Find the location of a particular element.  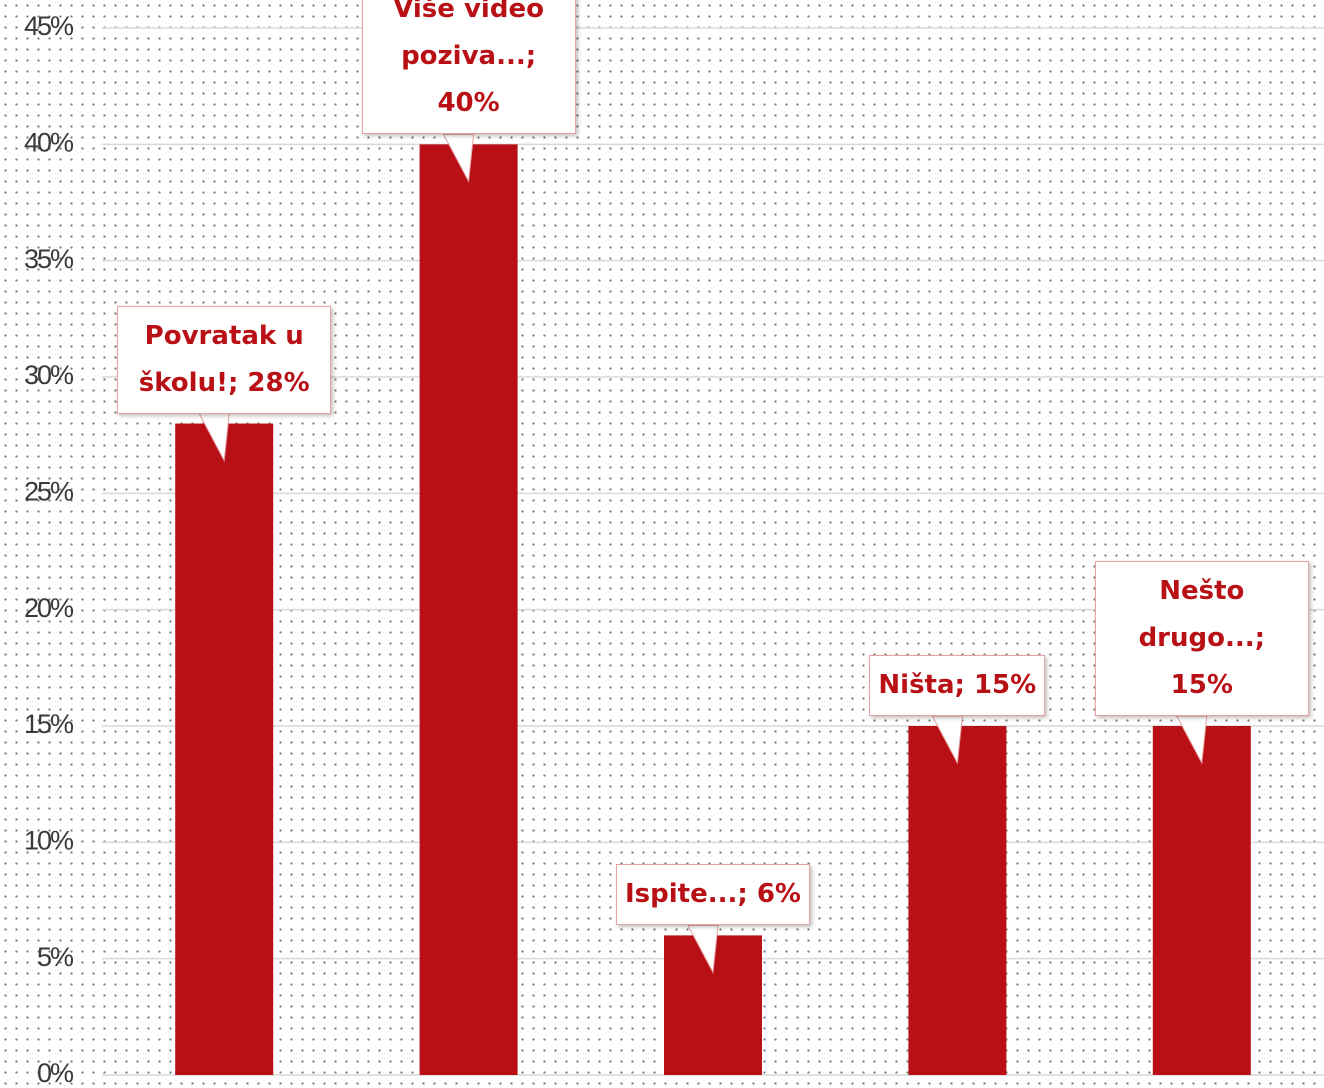

y-tick-label: 25% is located at coordinates (49, 491).